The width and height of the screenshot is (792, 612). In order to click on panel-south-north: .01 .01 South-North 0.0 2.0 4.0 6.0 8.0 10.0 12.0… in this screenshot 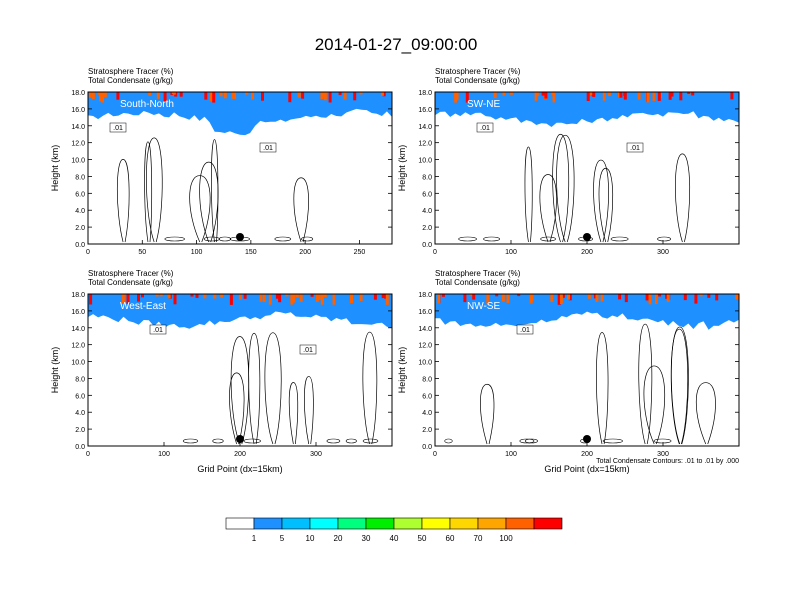, I will do `click(221, 161)`.